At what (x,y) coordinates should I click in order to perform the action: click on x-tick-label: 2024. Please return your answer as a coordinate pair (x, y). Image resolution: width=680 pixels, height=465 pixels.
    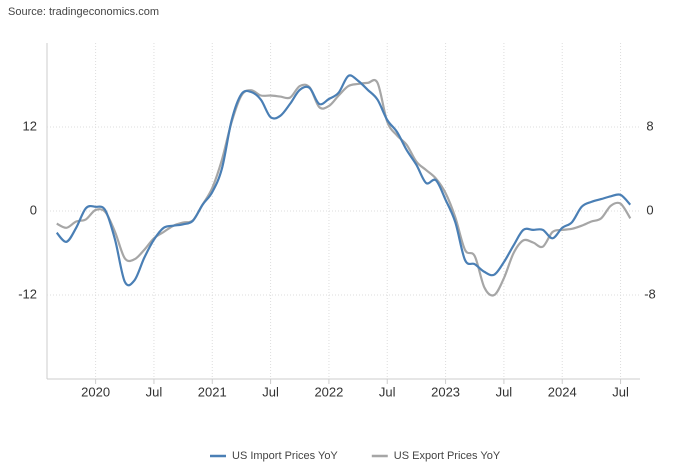
    Looking at the image, I should click on (562, 391).